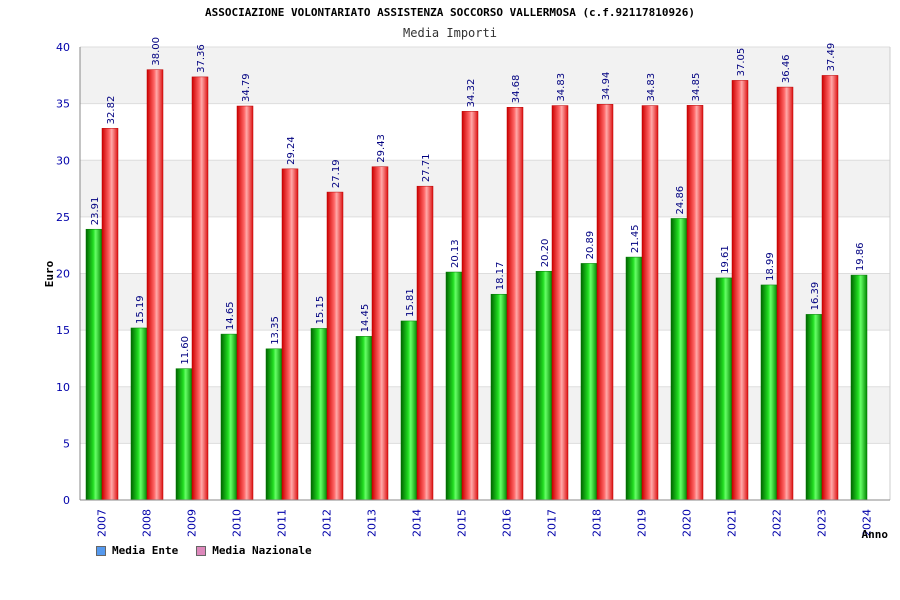 The image size is (900, 600). I want to click on x-tick-label: 2015, so click(462, 523).